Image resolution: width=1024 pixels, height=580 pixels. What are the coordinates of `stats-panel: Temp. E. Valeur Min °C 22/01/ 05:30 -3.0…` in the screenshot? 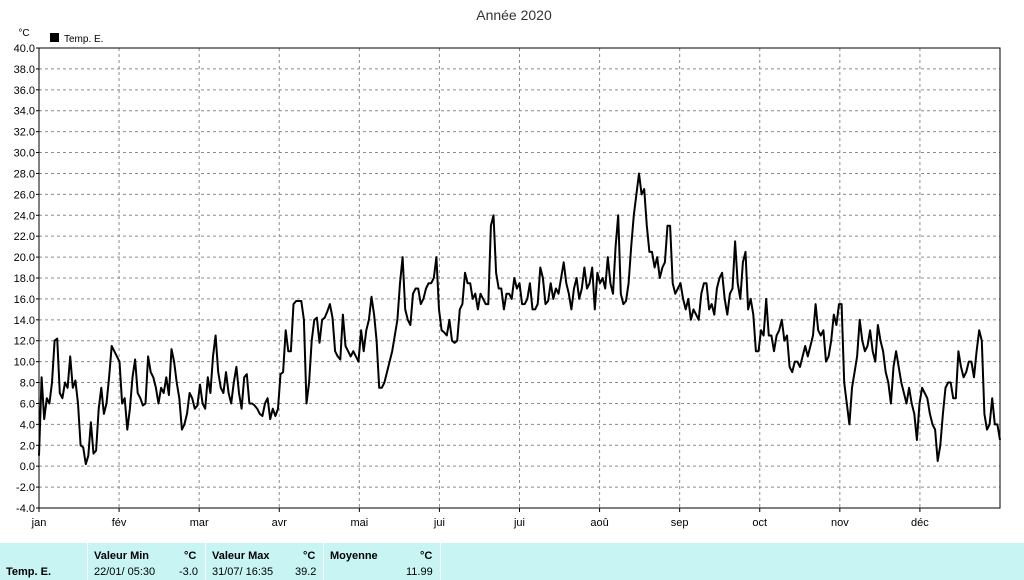 It's located at (512, 561).